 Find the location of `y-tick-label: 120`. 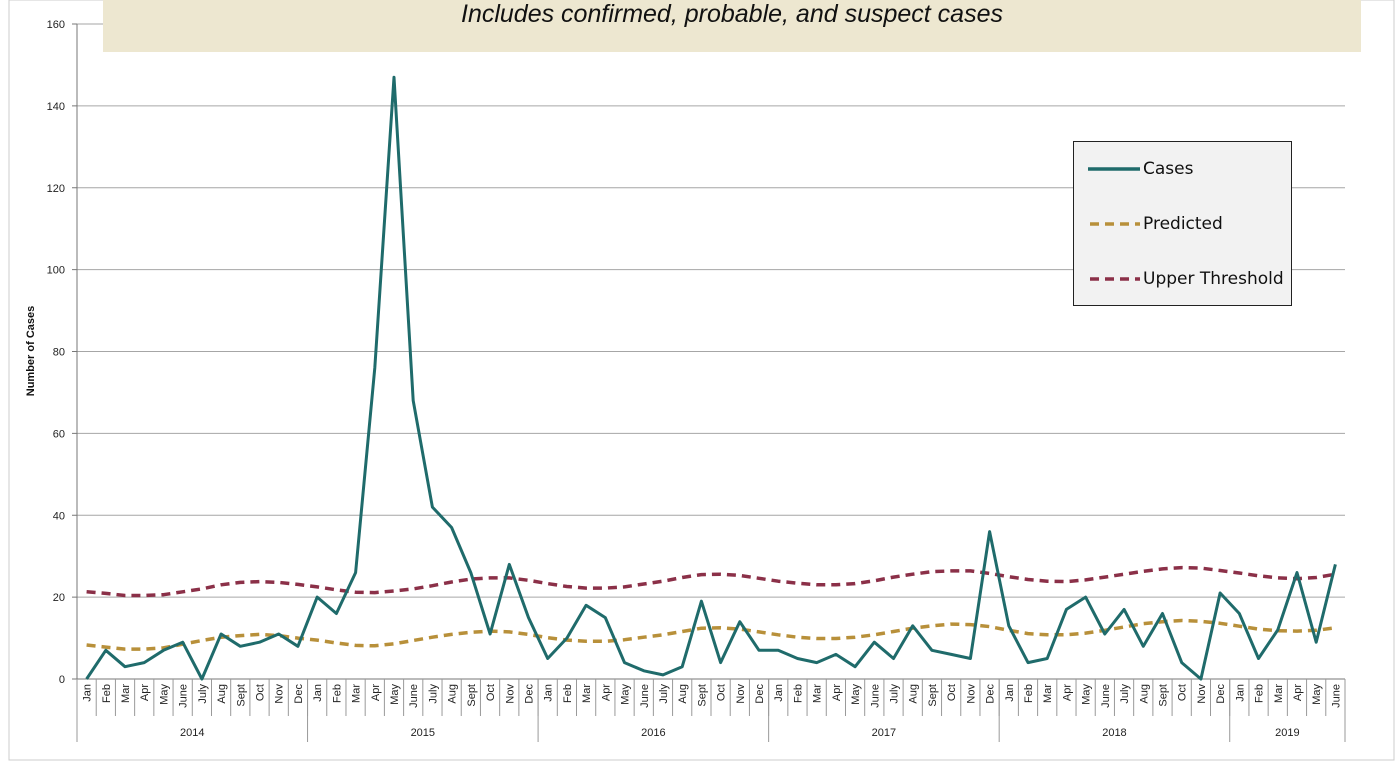

y-tick-label: 120 is located at coordinates (56, 189).